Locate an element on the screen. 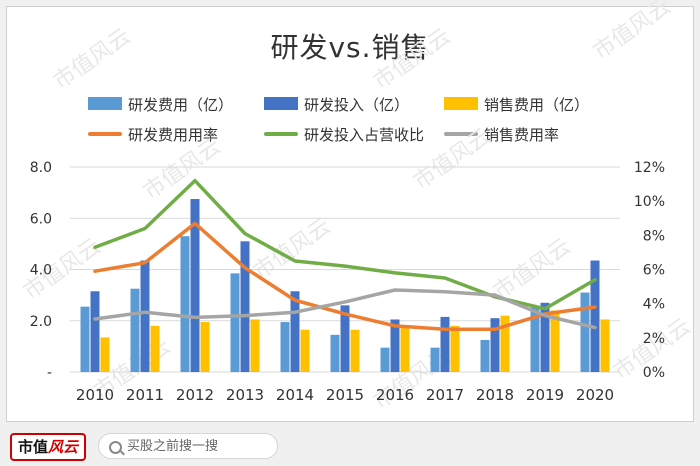 The width and height of the screenshot is (700, 466). legend-swatch-rd-expense is located at coordinates (105, 103).